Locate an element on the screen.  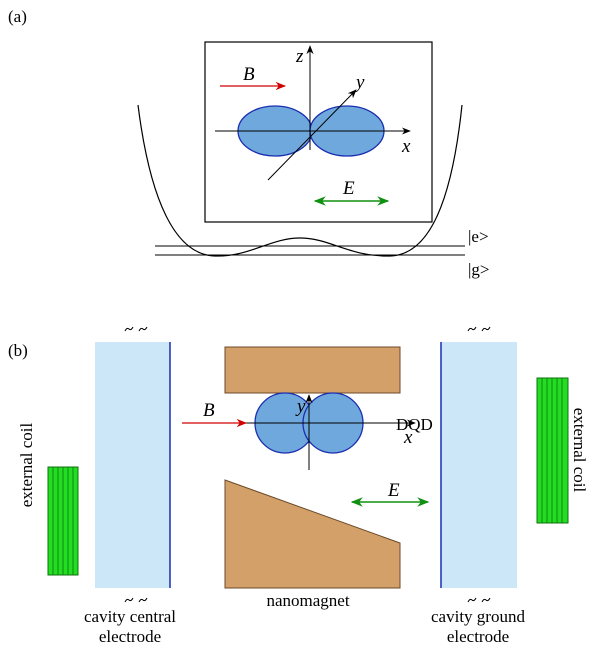
panel-label: (b) is located at coordinates (18, 350).